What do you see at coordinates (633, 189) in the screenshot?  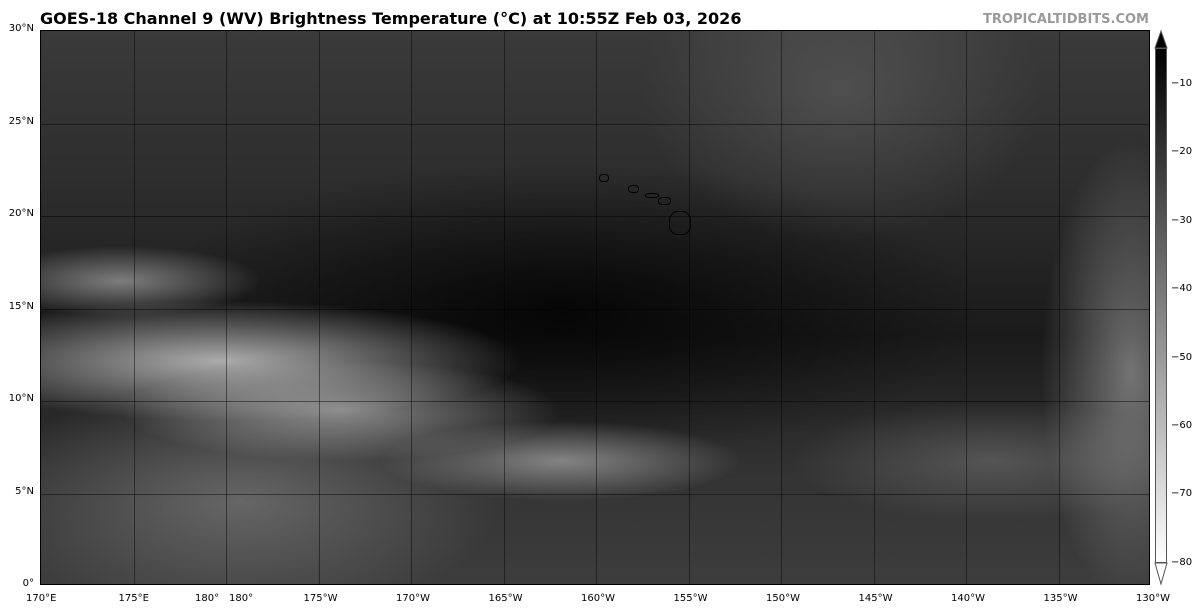 I see `oahu` at bounding box center [633, 189].